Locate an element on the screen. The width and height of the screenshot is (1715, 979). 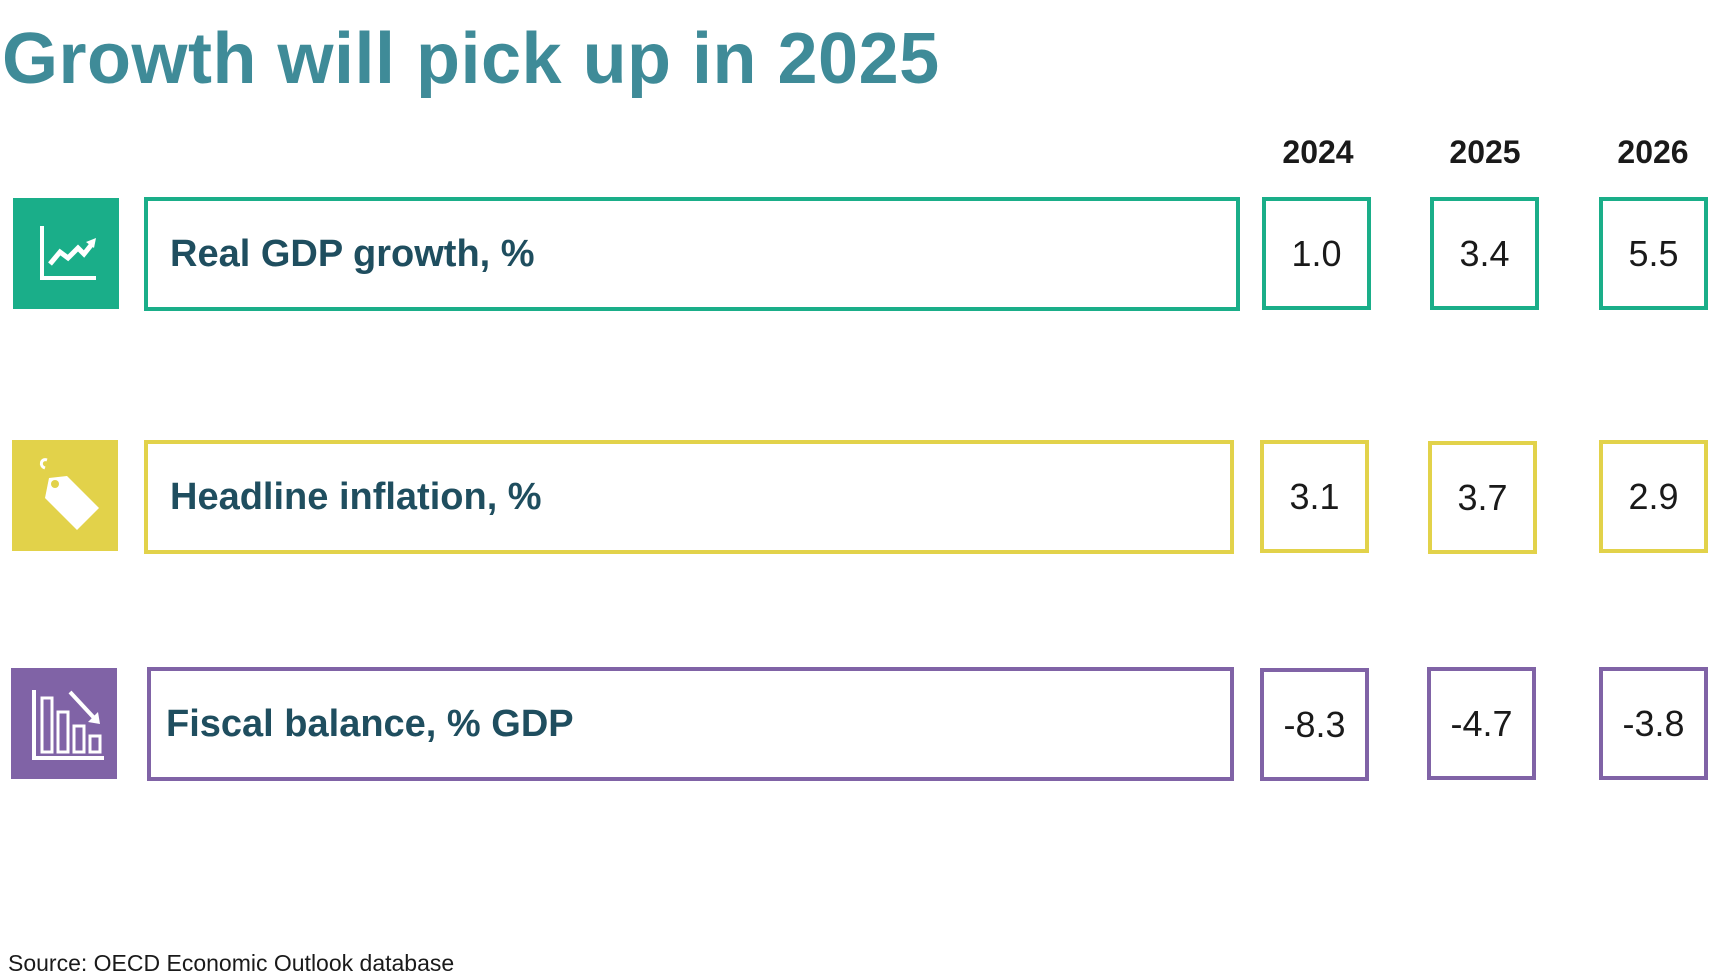
chart-trend-up-icon is located at coordinates (66, 253).